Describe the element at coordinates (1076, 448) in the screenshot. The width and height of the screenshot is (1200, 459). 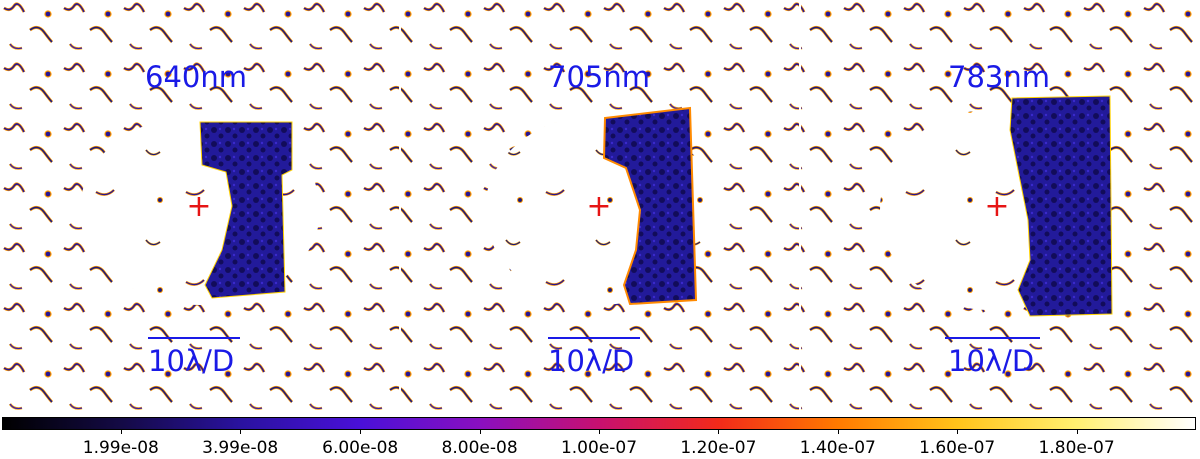
I see `colorbar-tick-label: 1.80e-07` at that location.